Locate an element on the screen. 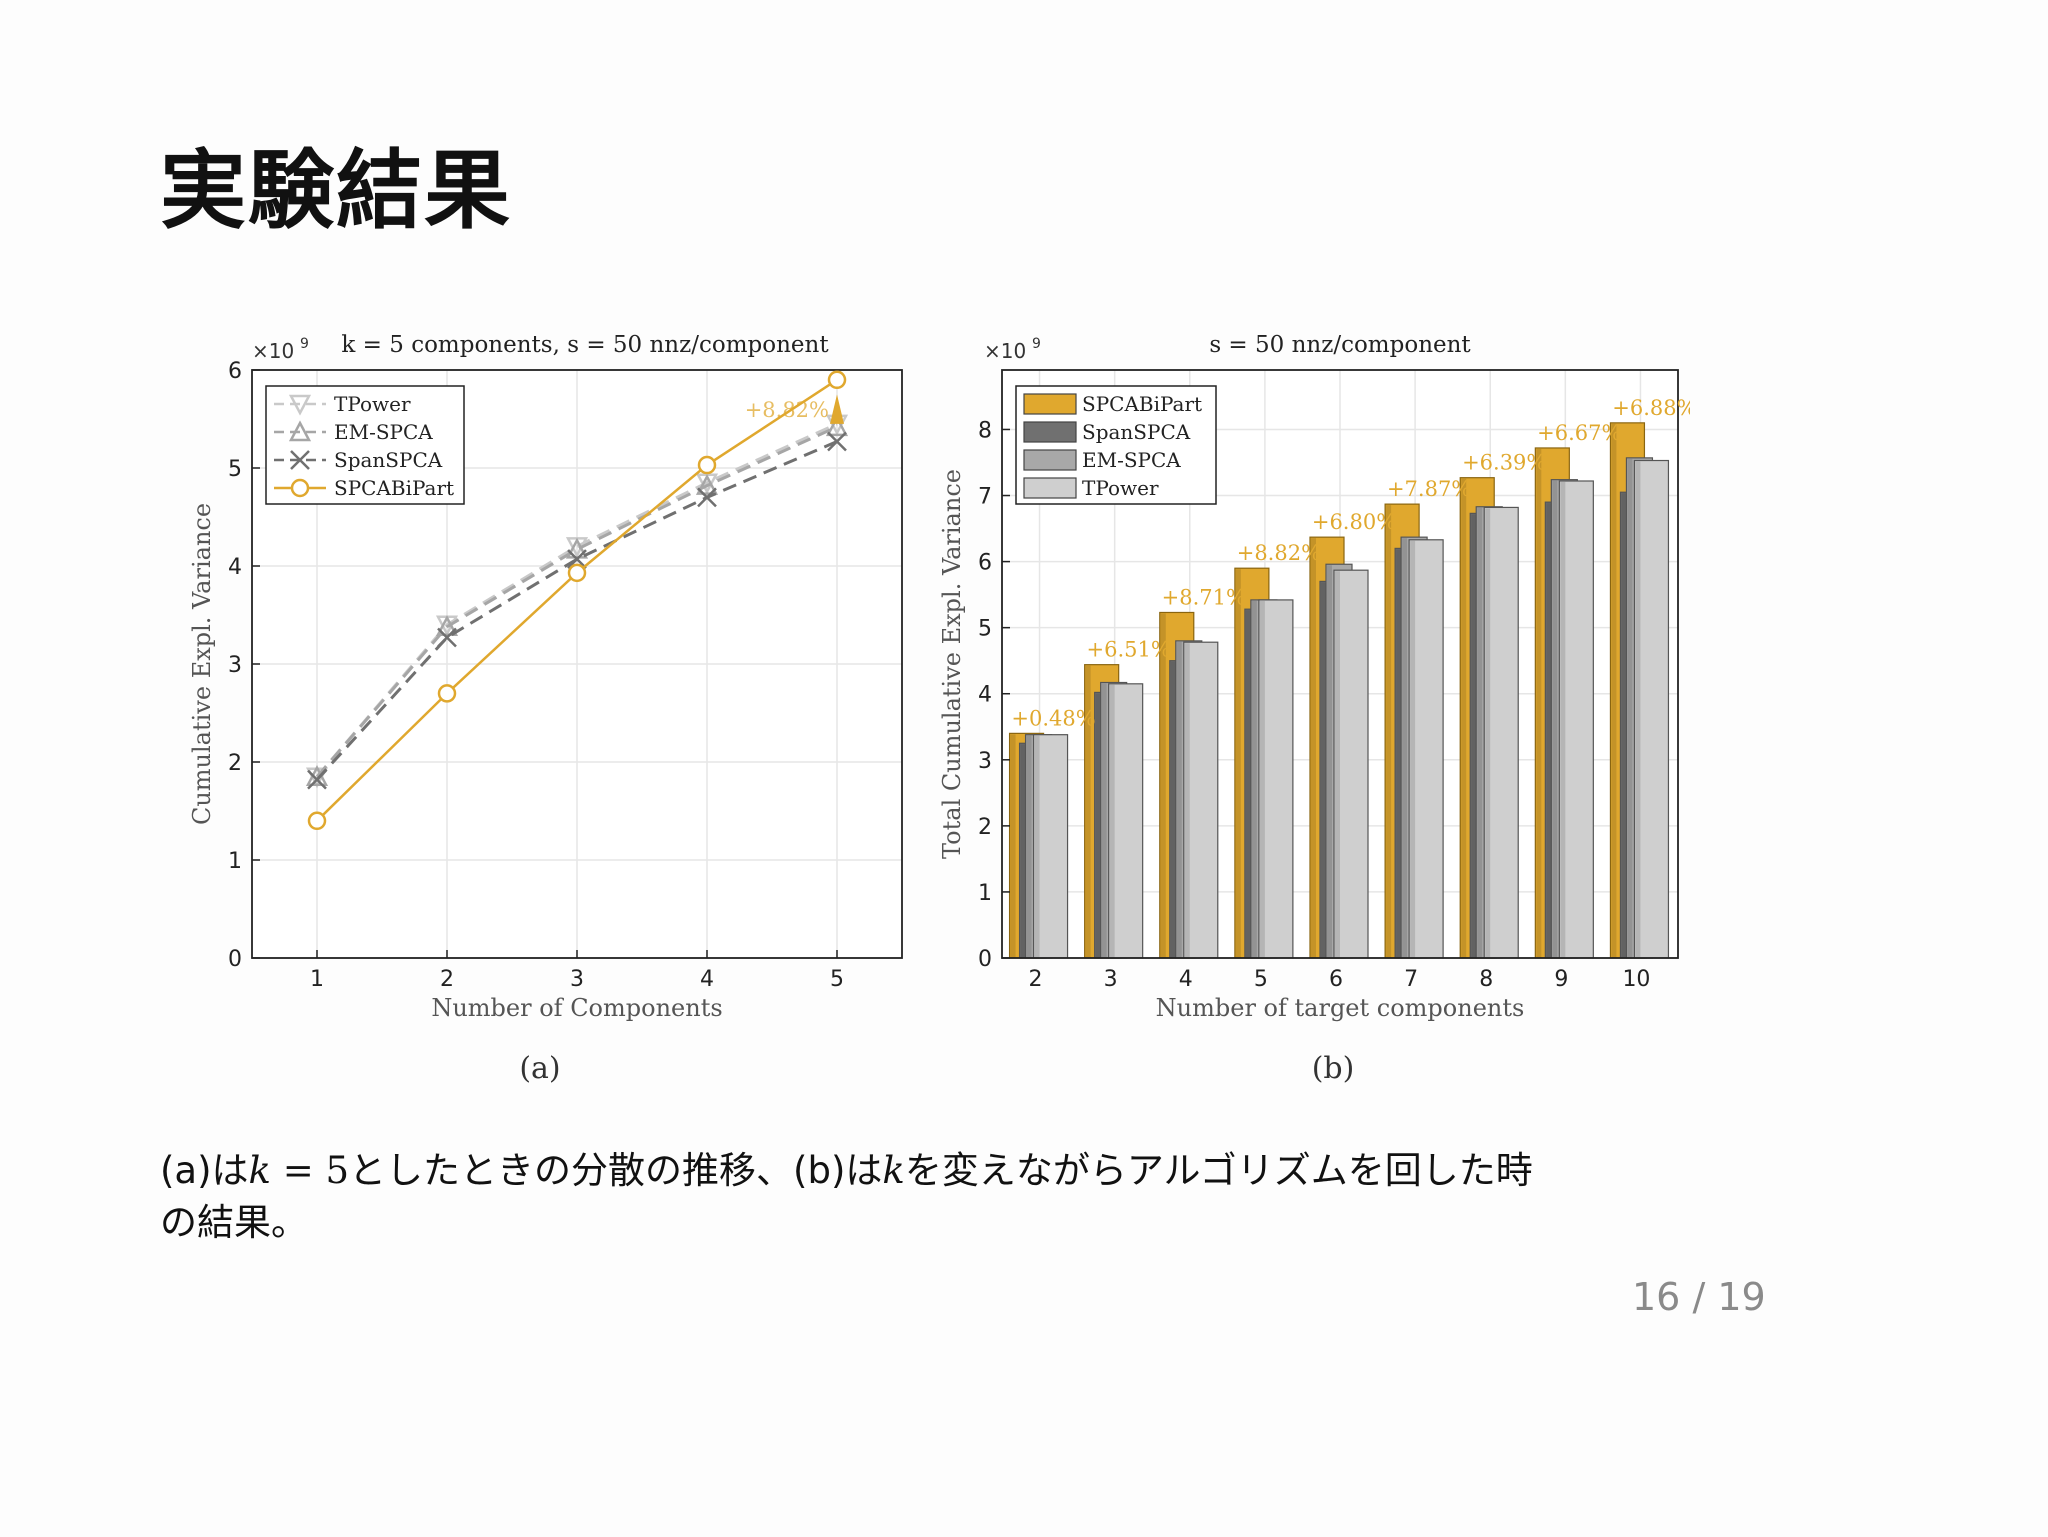  y-tick-label: 2 is located at coordinates (985, 827).